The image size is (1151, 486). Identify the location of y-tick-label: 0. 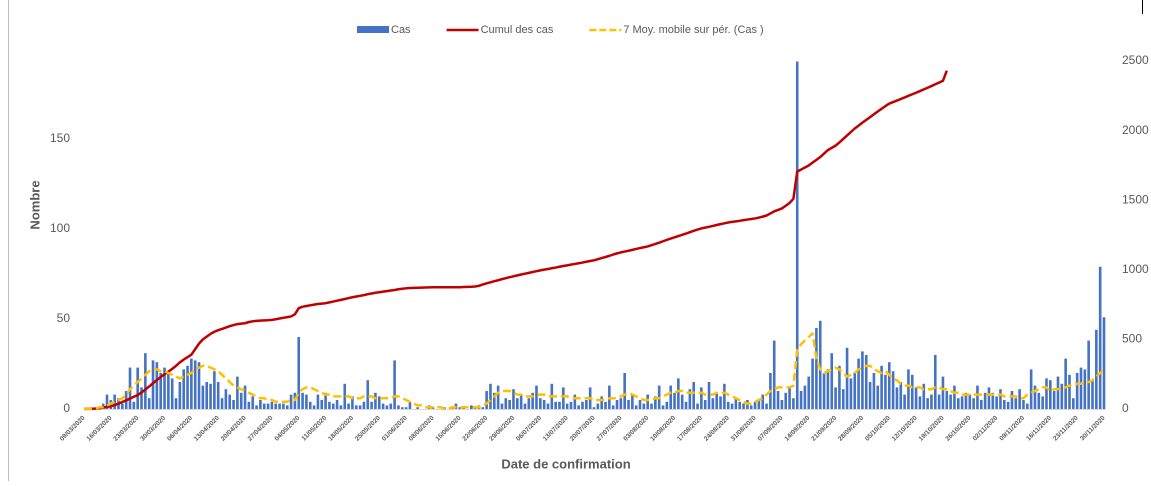
(66, 408).